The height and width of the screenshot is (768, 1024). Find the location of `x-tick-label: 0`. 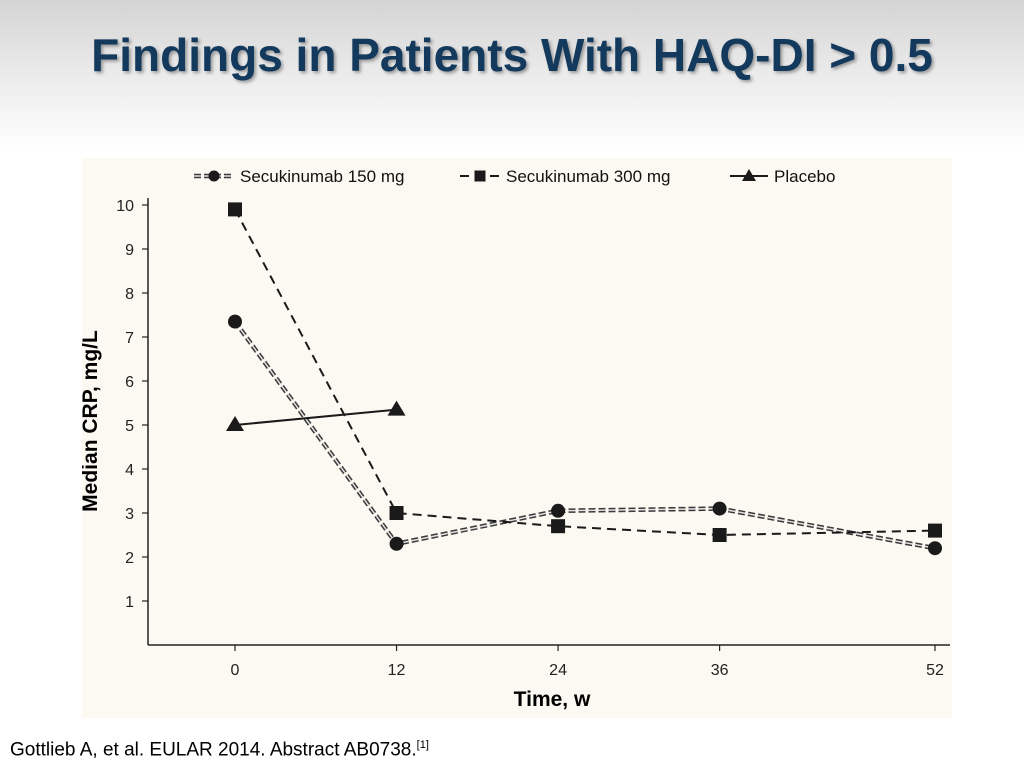

x-tick-label: 0 is located at coordinates (235, 670).